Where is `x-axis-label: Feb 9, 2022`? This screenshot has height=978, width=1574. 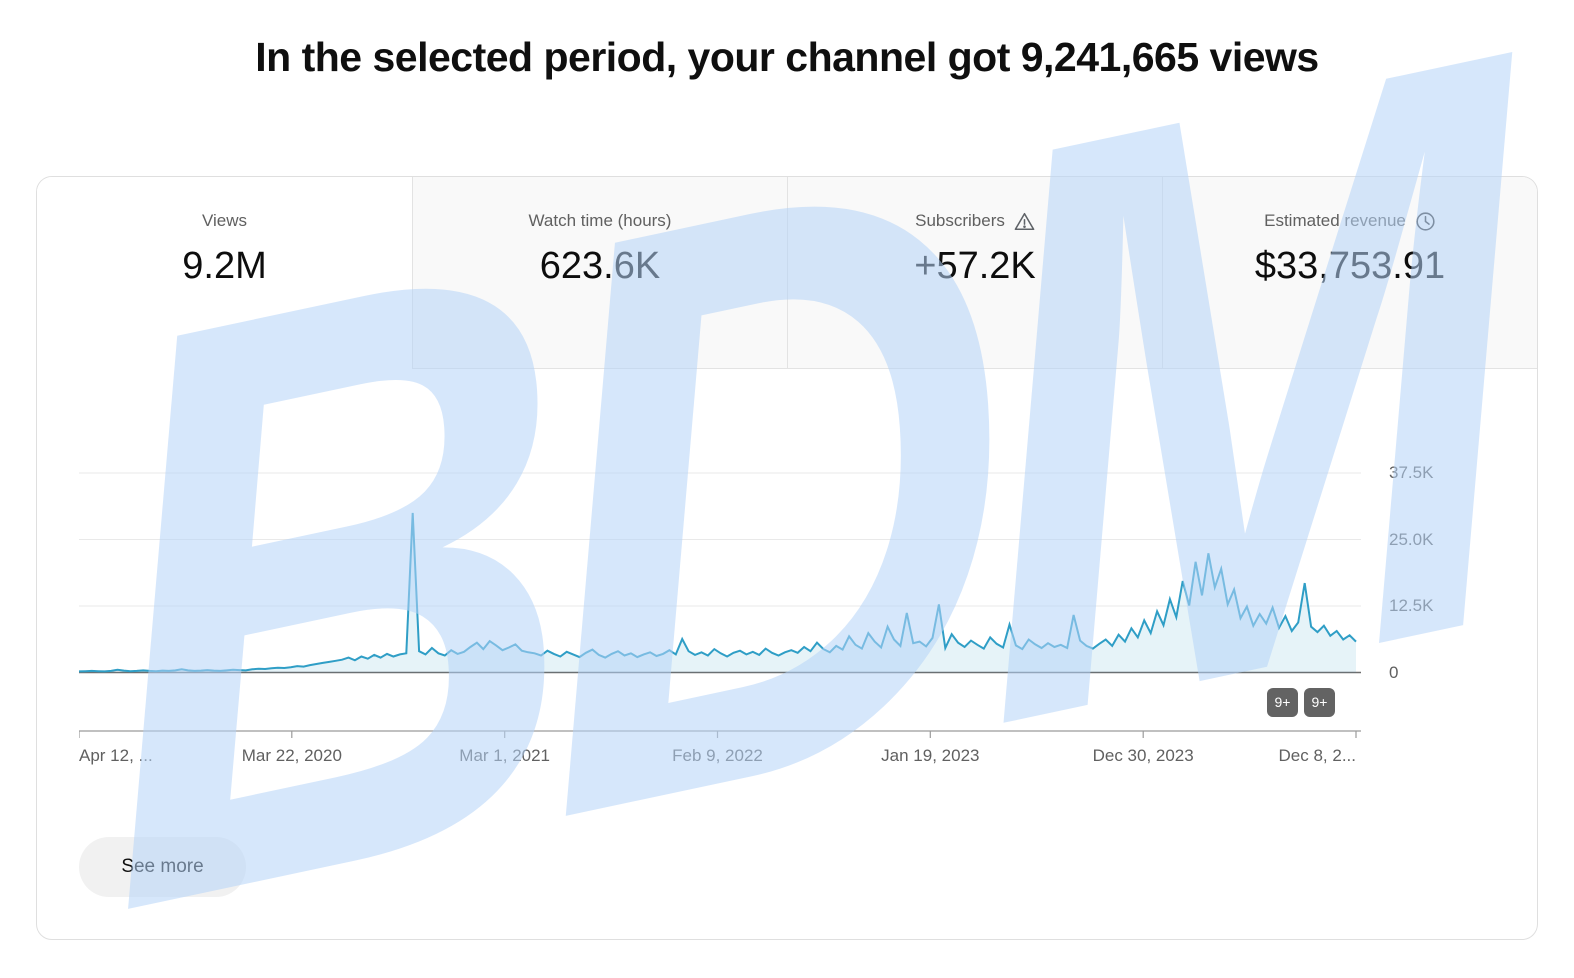 x-axis-label: Feb 9, 2022 is located at coordinates (717, 755).